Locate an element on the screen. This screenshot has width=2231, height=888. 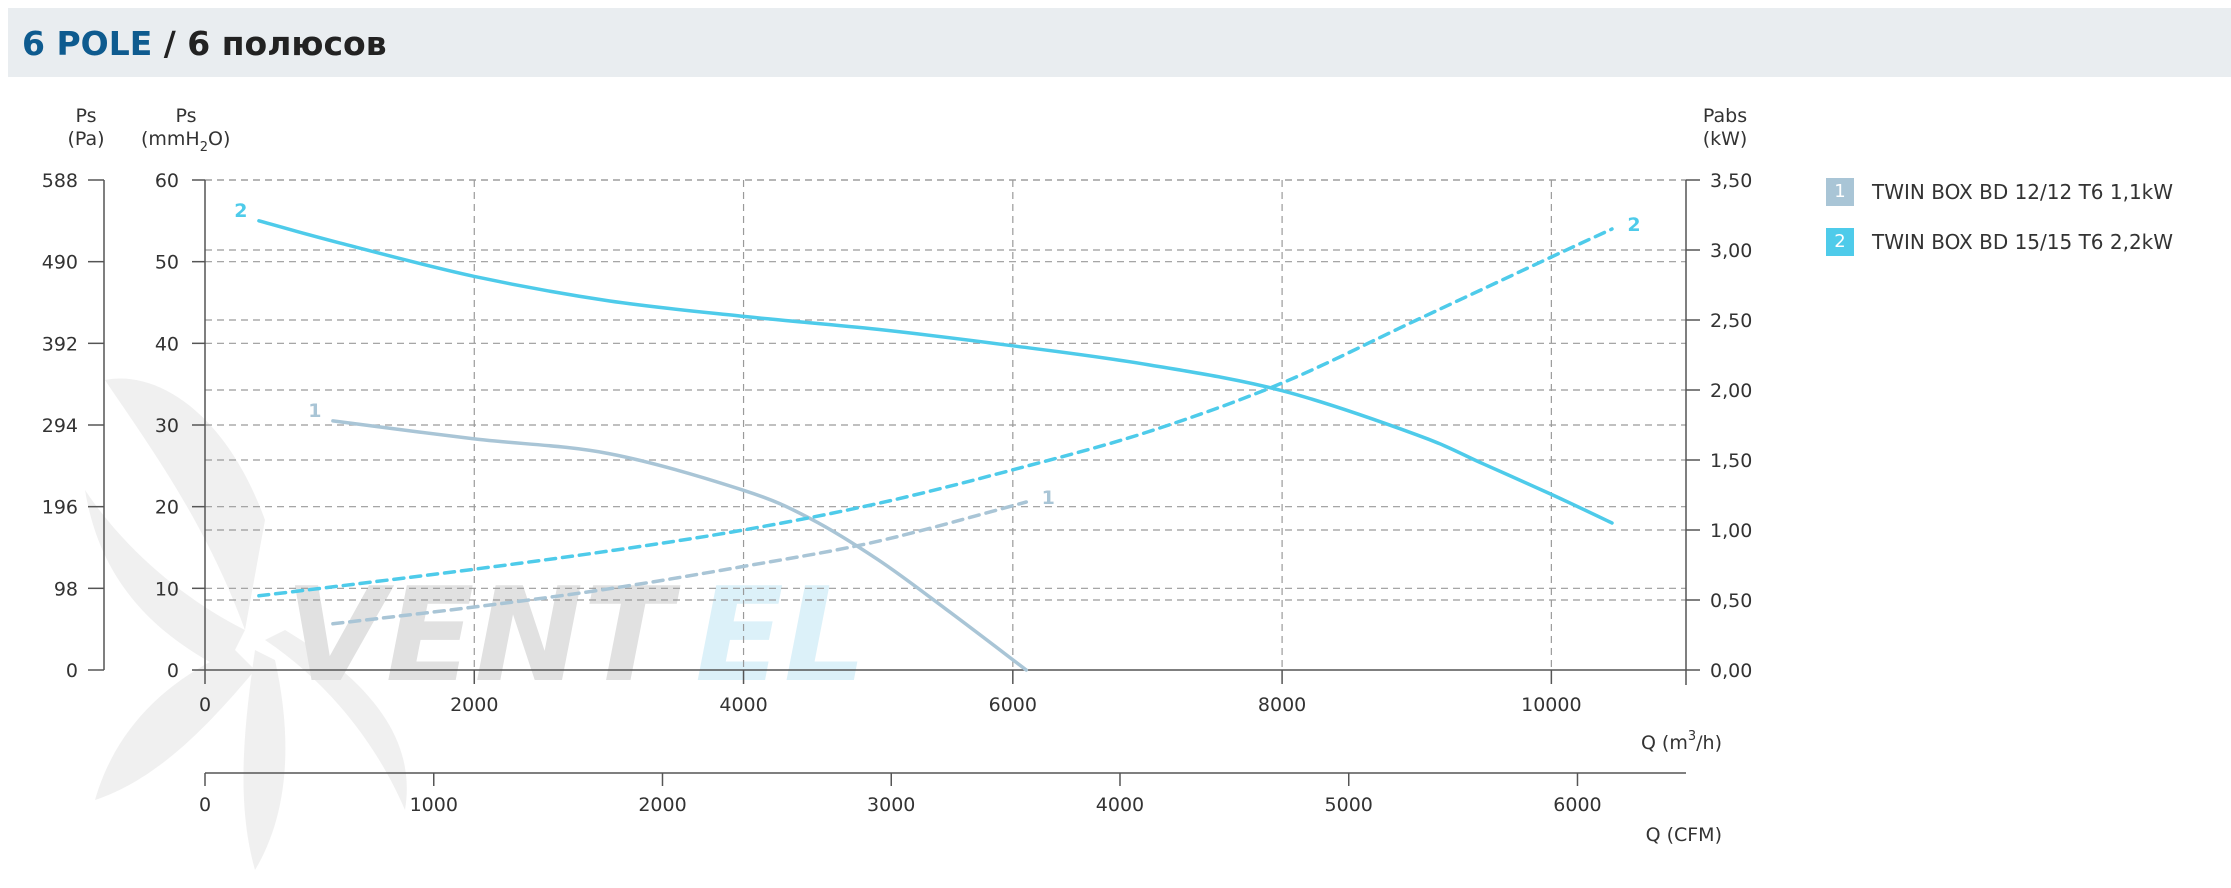
y-title-mm: Ps is located at coordinates (185, 116).